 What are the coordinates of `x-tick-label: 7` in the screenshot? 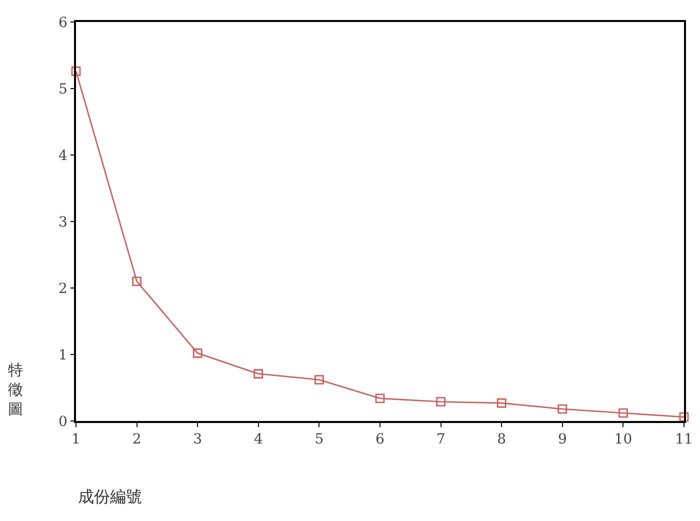 It's located at (441, 440).